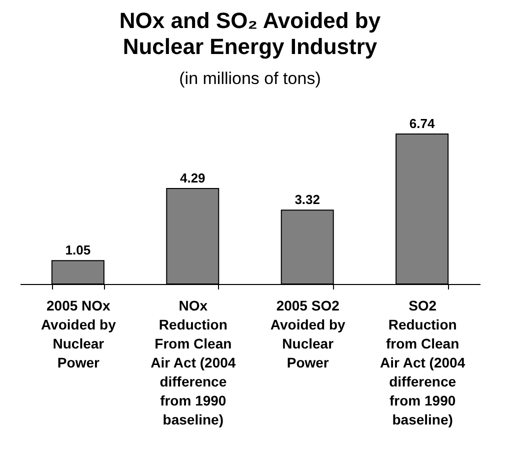  Describe the element at coordinates (250, 33) in the screenshot. I see `chart-title: NOx and SO₂ Avoided by Nuclear Energy Industry` at that location.